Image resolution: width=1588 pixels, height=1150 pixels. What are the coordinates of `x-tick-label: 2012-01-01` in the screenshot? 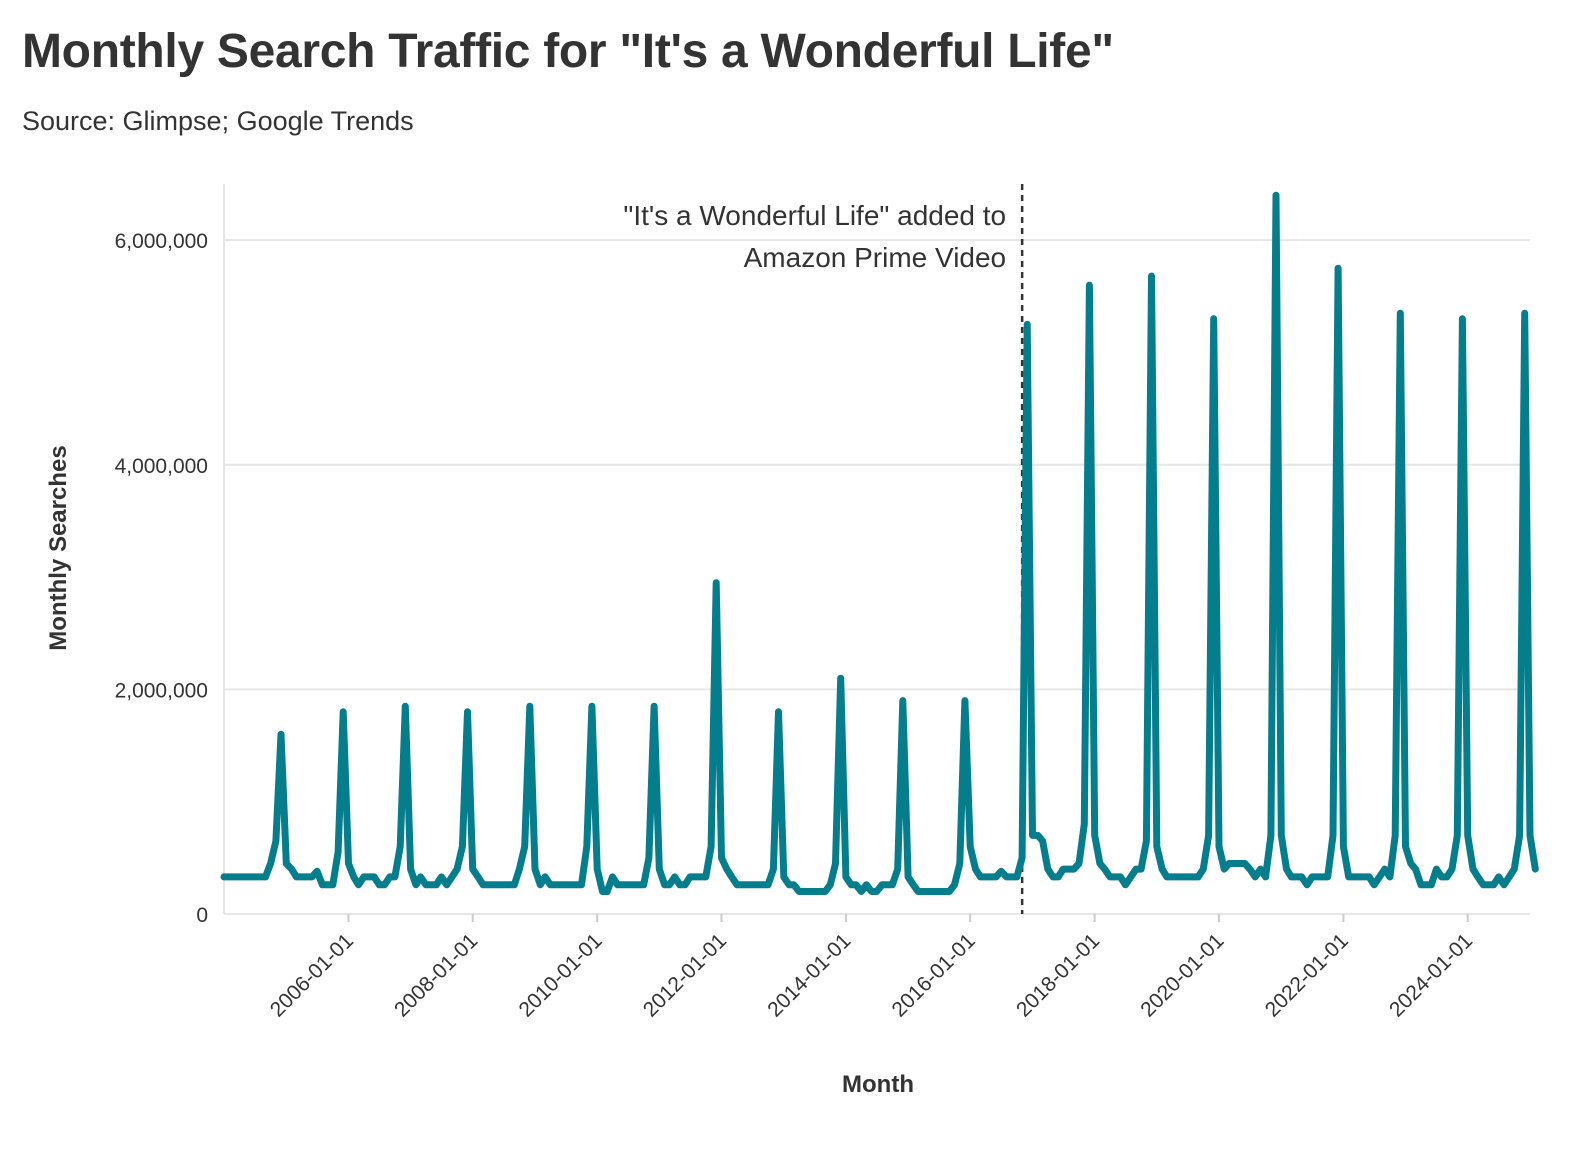 It's located at (685, 975).